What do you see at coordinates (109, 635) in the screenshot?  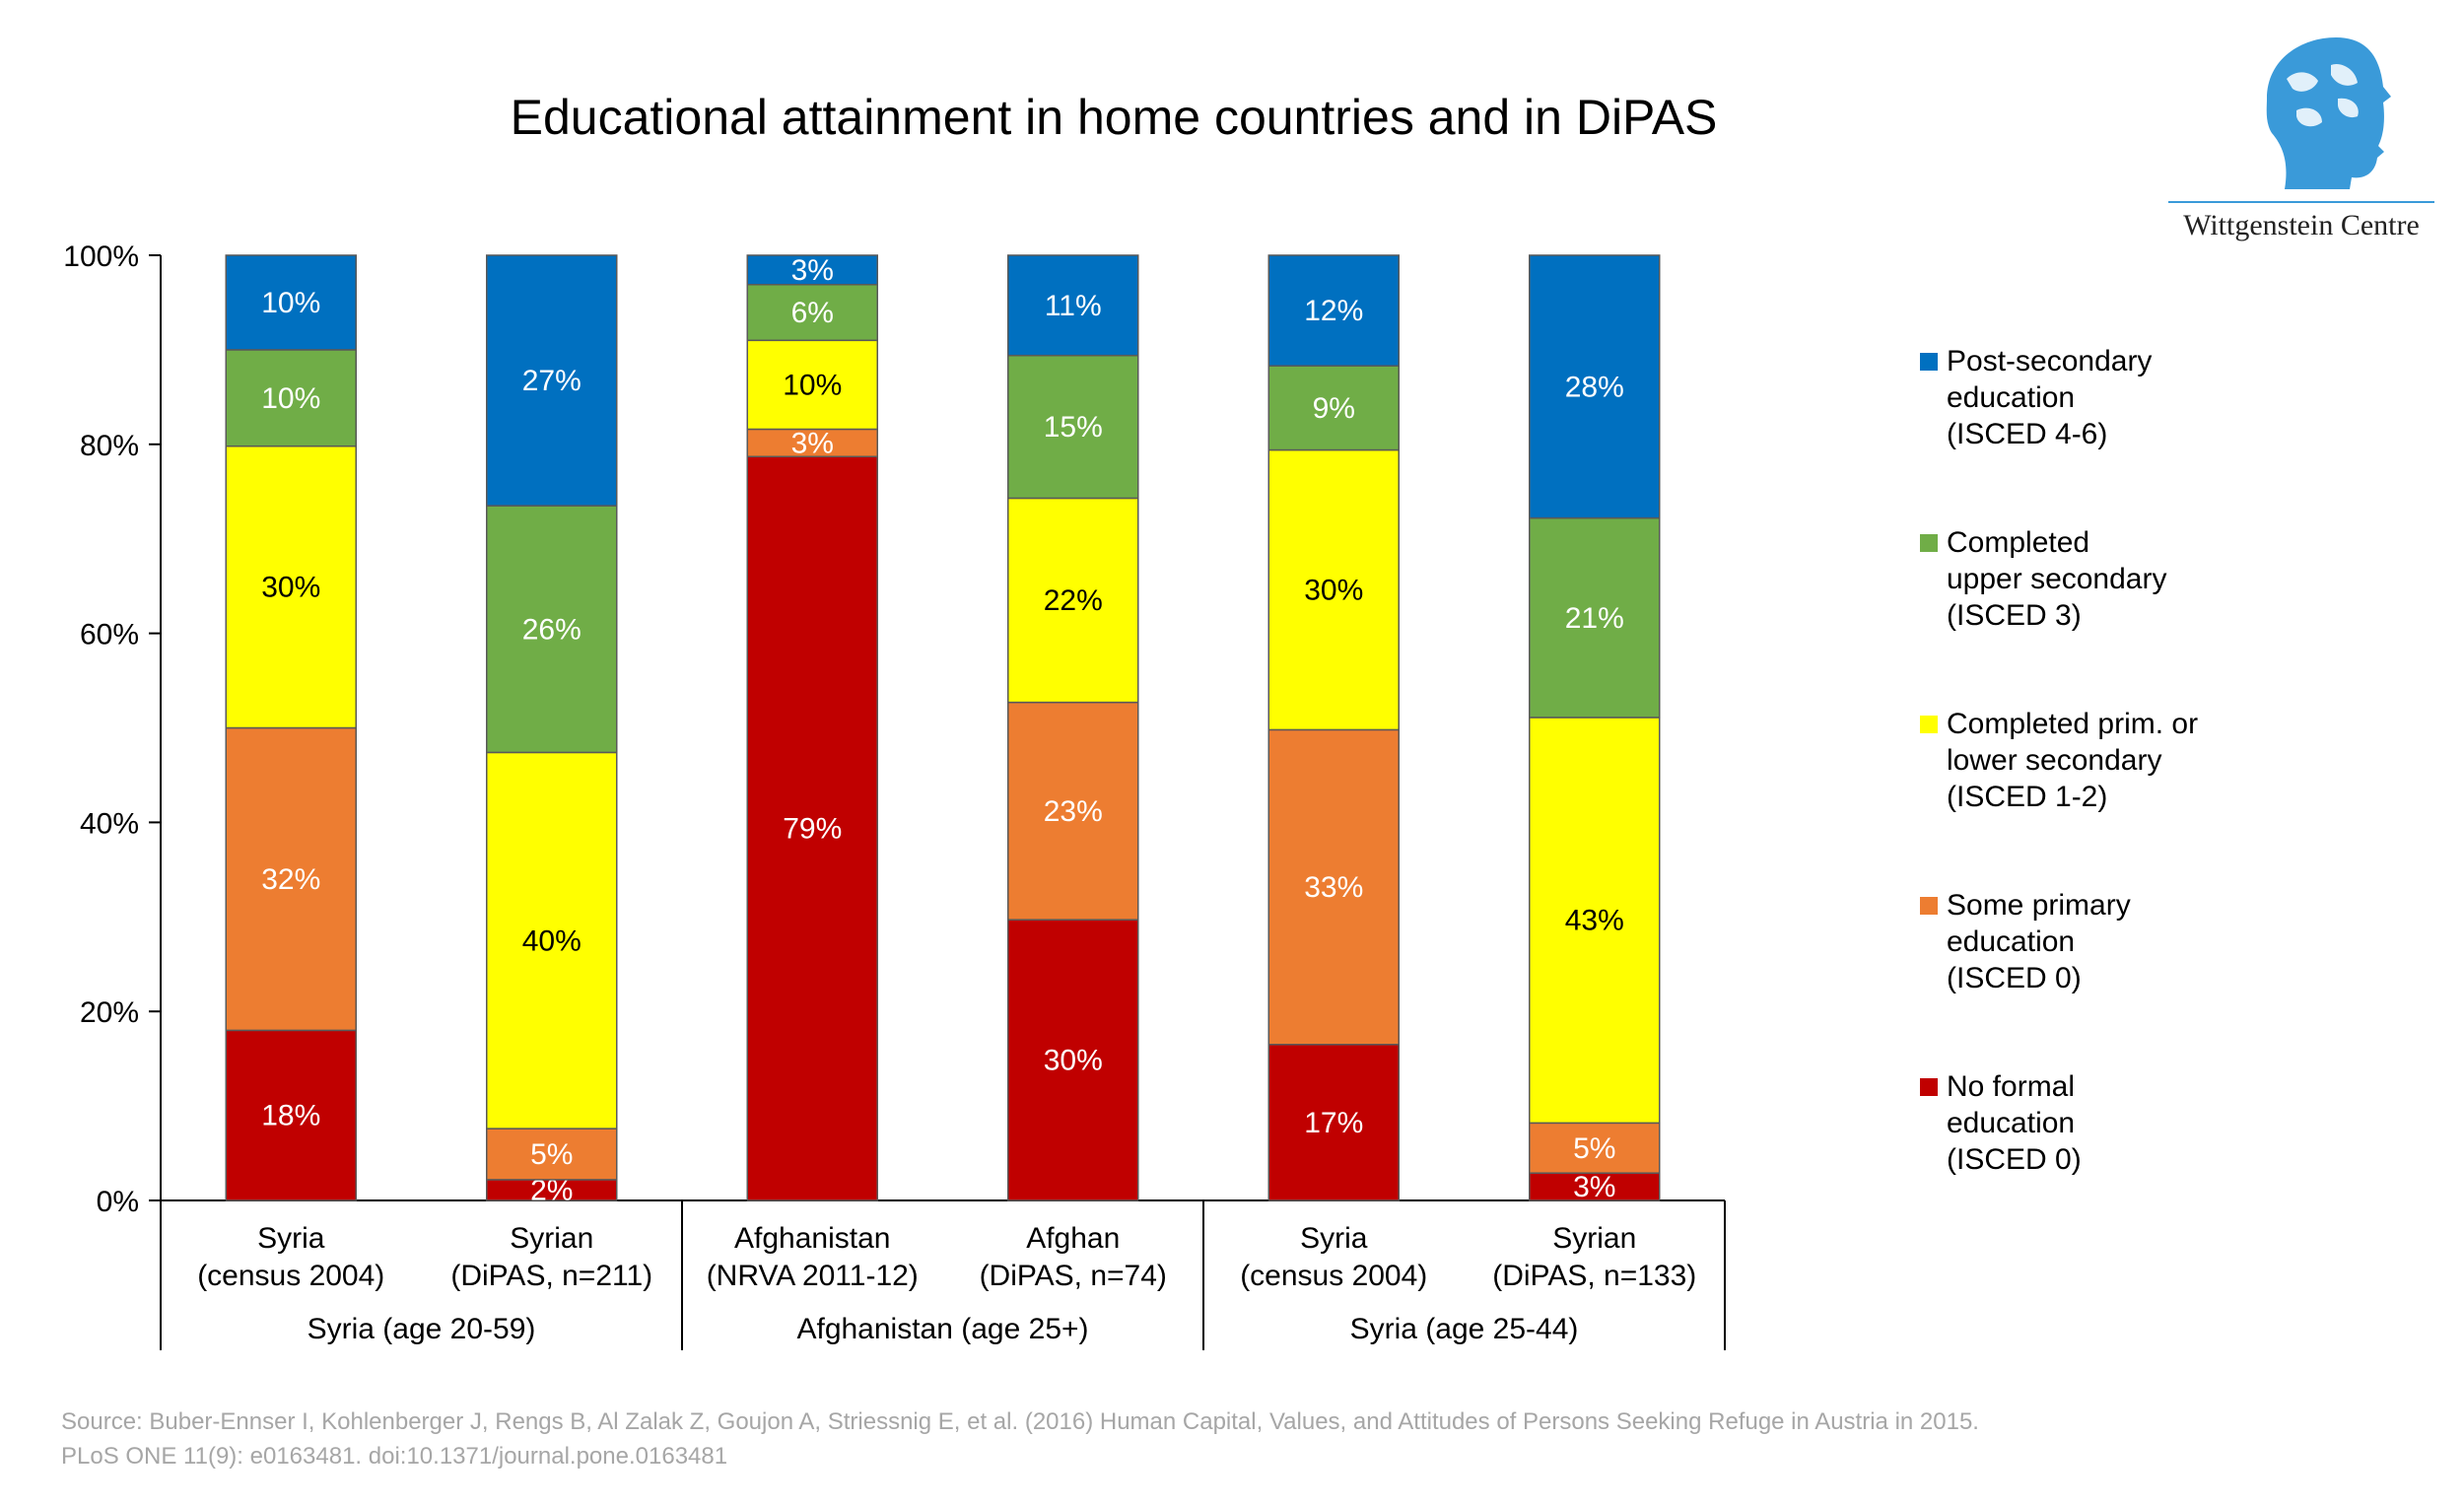 I see `y-tick-label: 60%` at bounding box center [109, 635].